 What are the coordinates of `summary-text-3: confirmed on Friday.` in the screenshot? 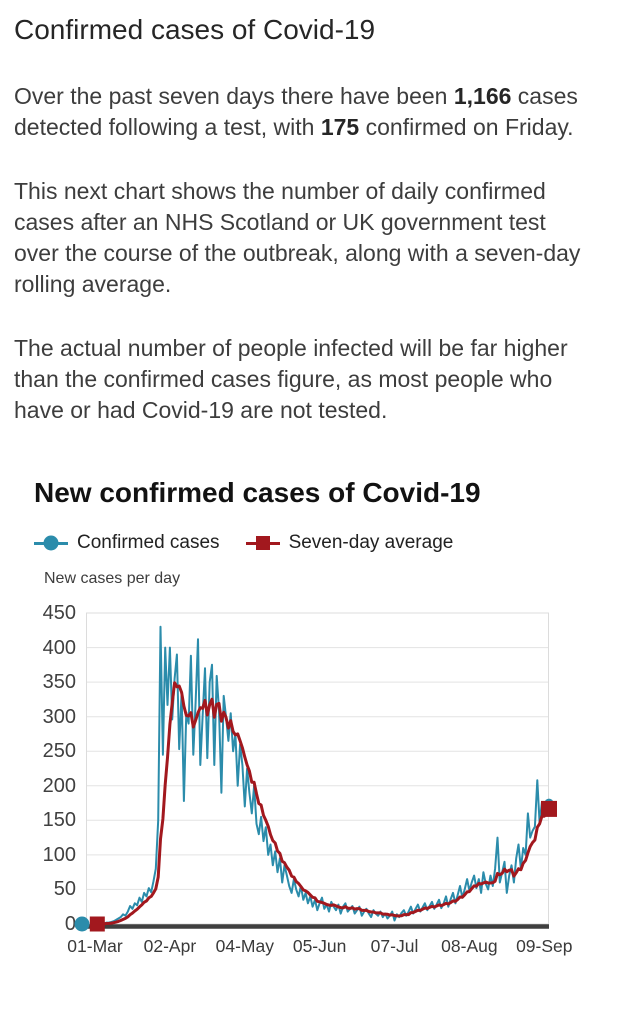 It's located at (466, 127).